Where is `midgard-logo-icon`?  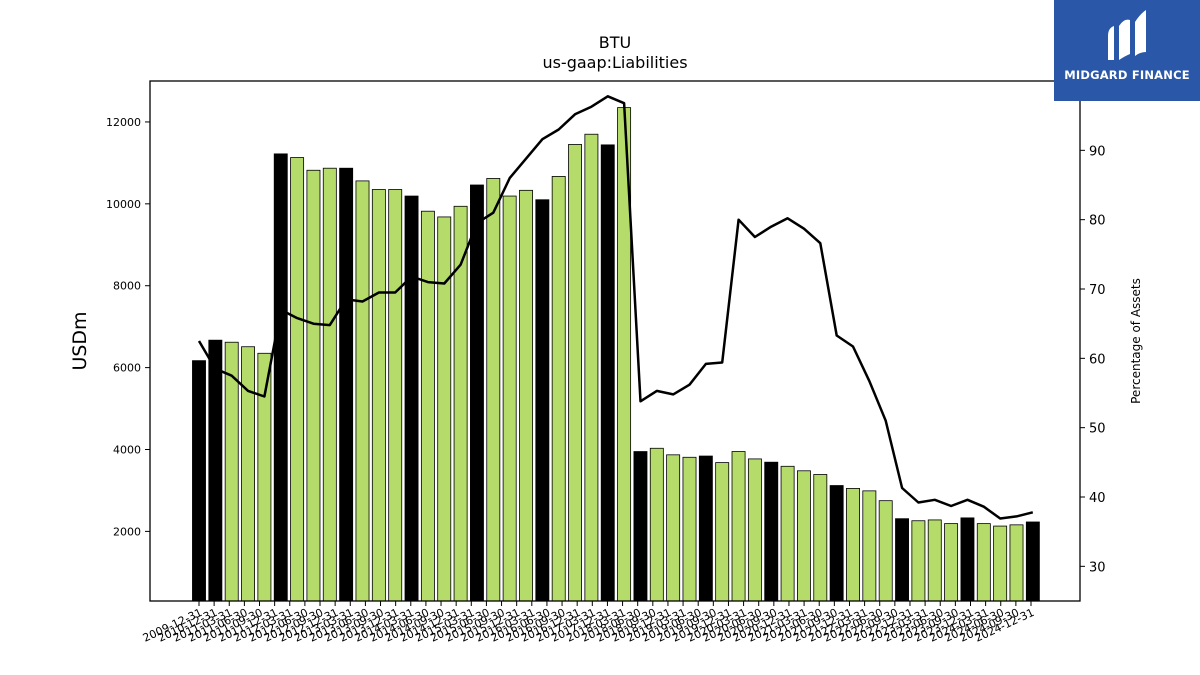
midgard-logo-icon is located at coordinates (1127, 35).